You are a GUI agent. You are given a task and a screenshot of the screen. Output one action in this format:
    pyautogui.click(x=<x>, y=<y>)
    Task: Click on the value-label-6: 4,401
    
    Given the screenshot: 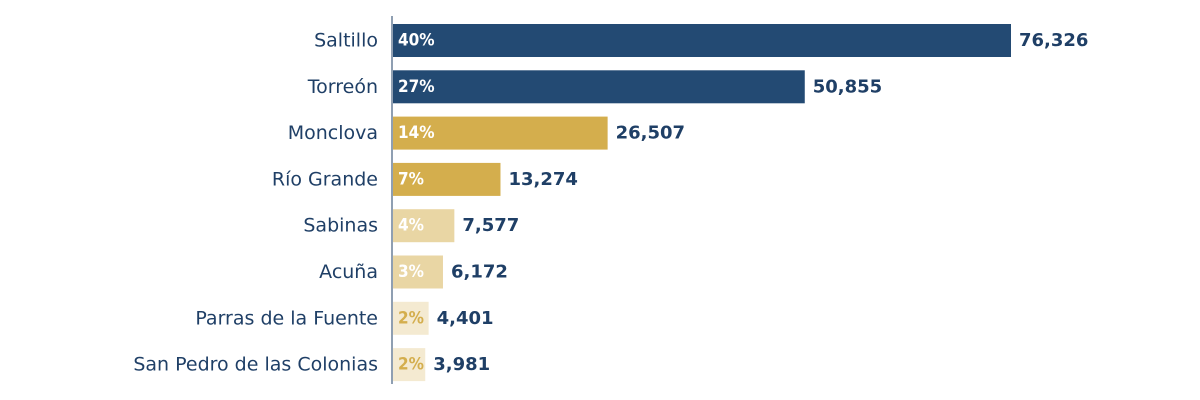 What is the action you would take?
    pyautogui.click(x=465, y=318)
    